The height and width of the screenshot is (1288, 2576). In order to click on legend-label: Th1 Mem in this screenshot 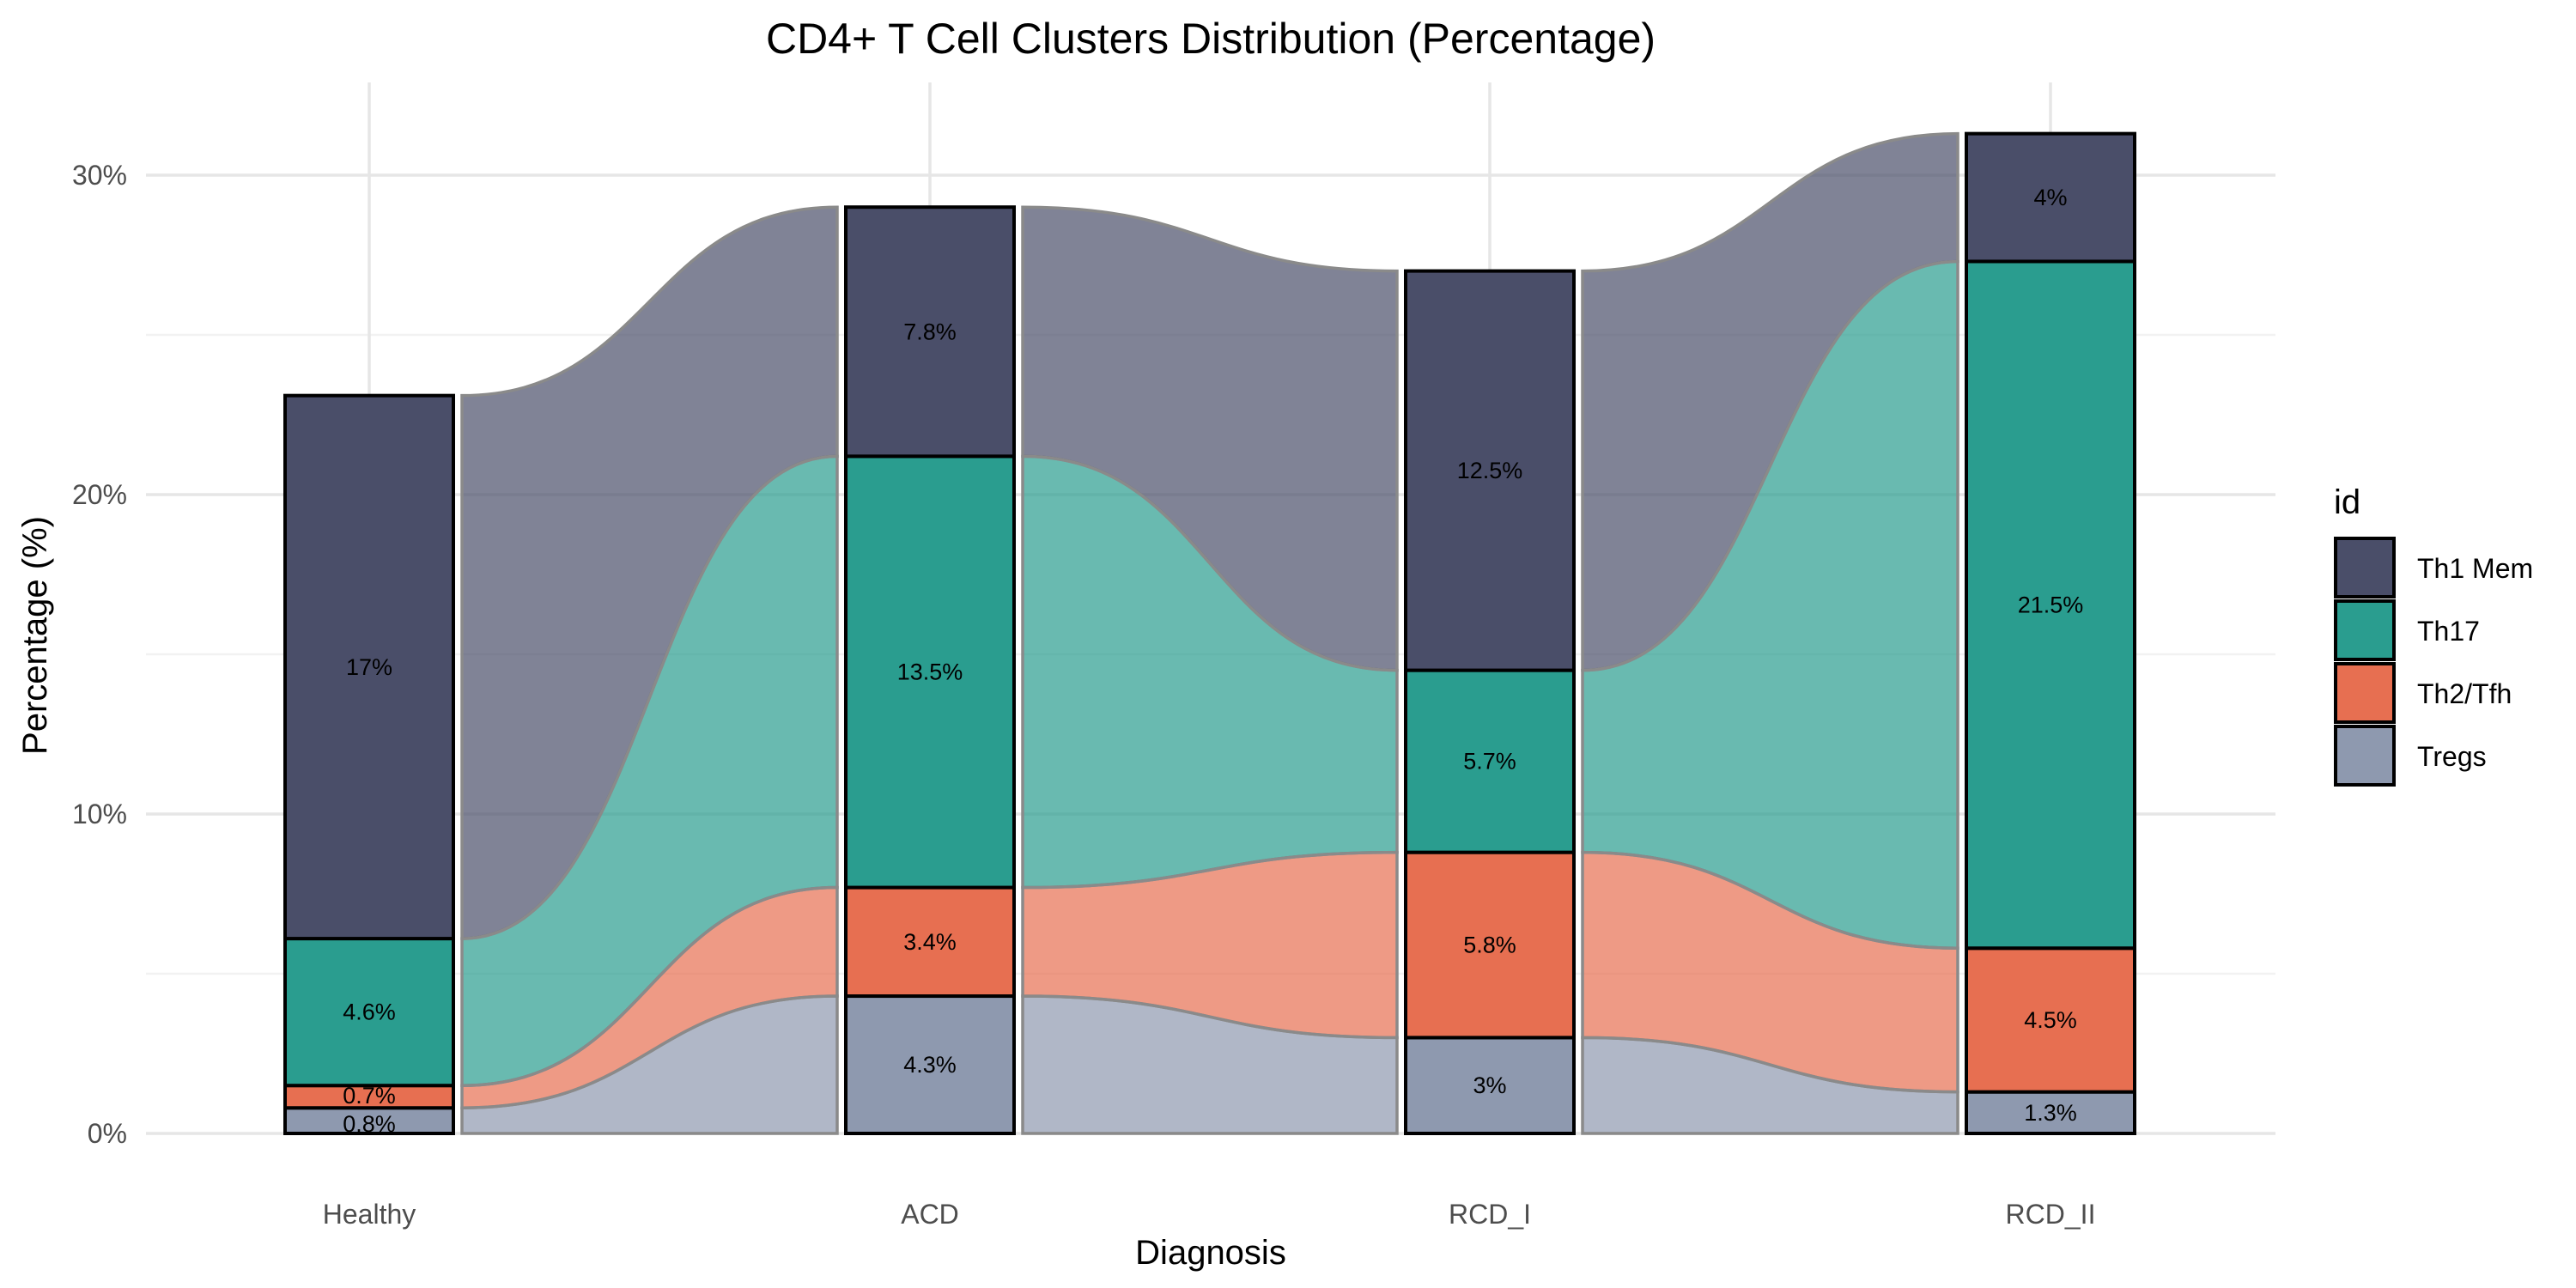, I will do `click(2475, 568)`.